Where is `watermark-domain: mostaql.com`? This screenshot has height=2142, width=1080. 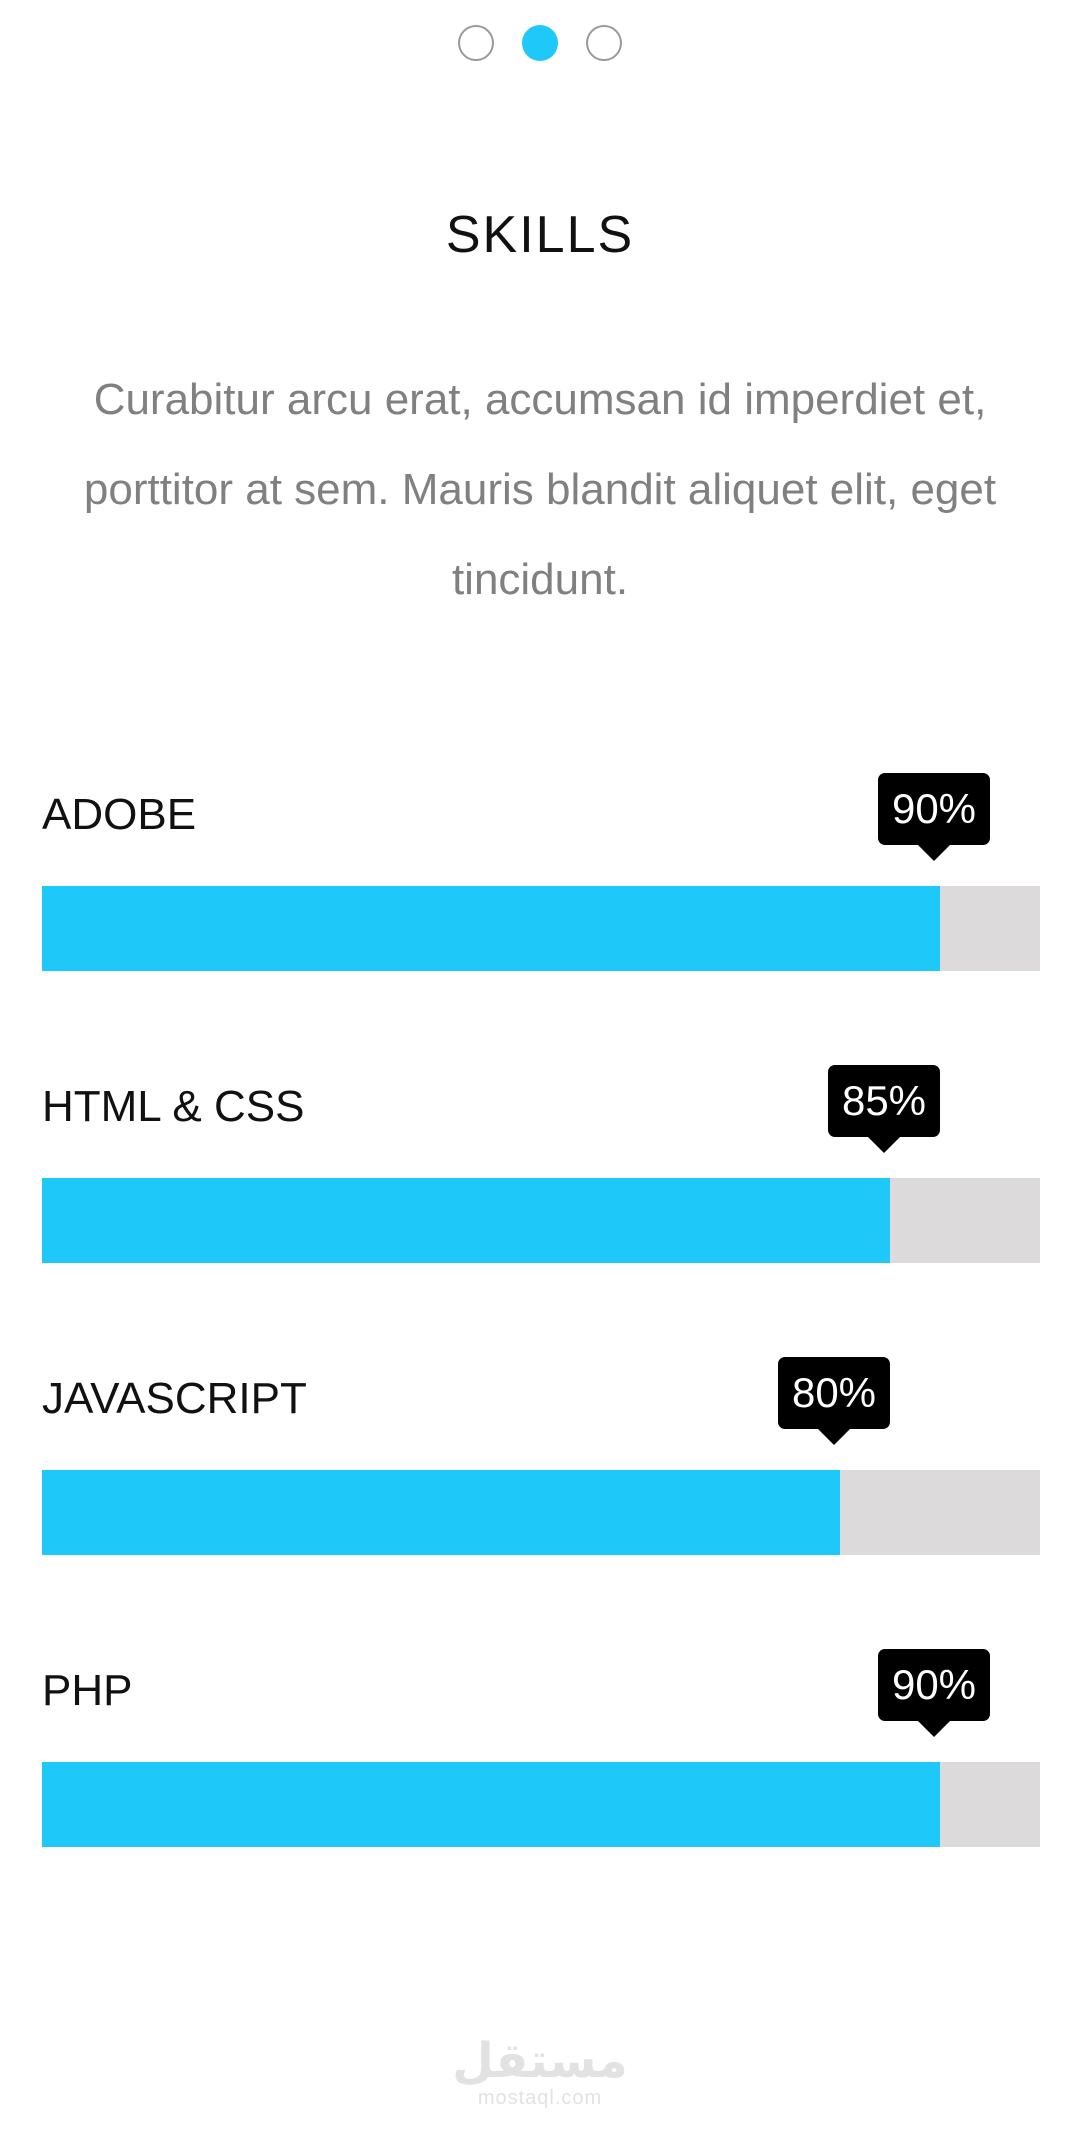
watermark-domain: mostaql.com is located at coordinates (540, 2098).